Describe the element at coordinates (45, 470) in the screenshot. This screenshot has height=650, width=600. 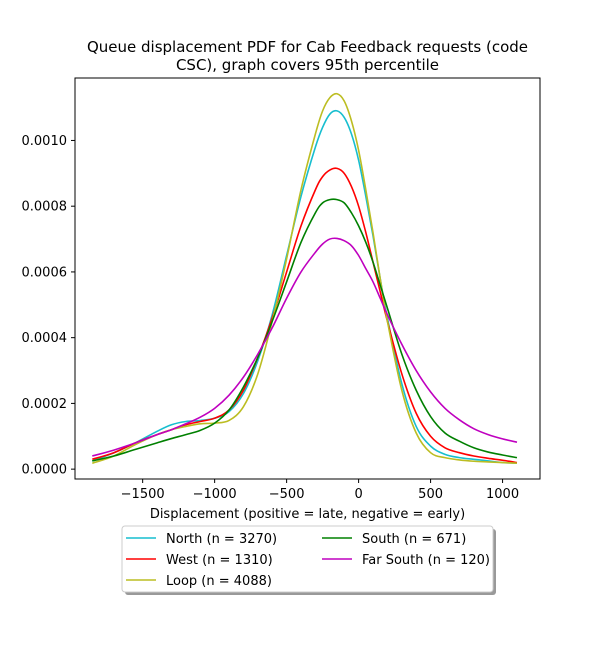
I see `y-tick-label: 0.0000` at that location.